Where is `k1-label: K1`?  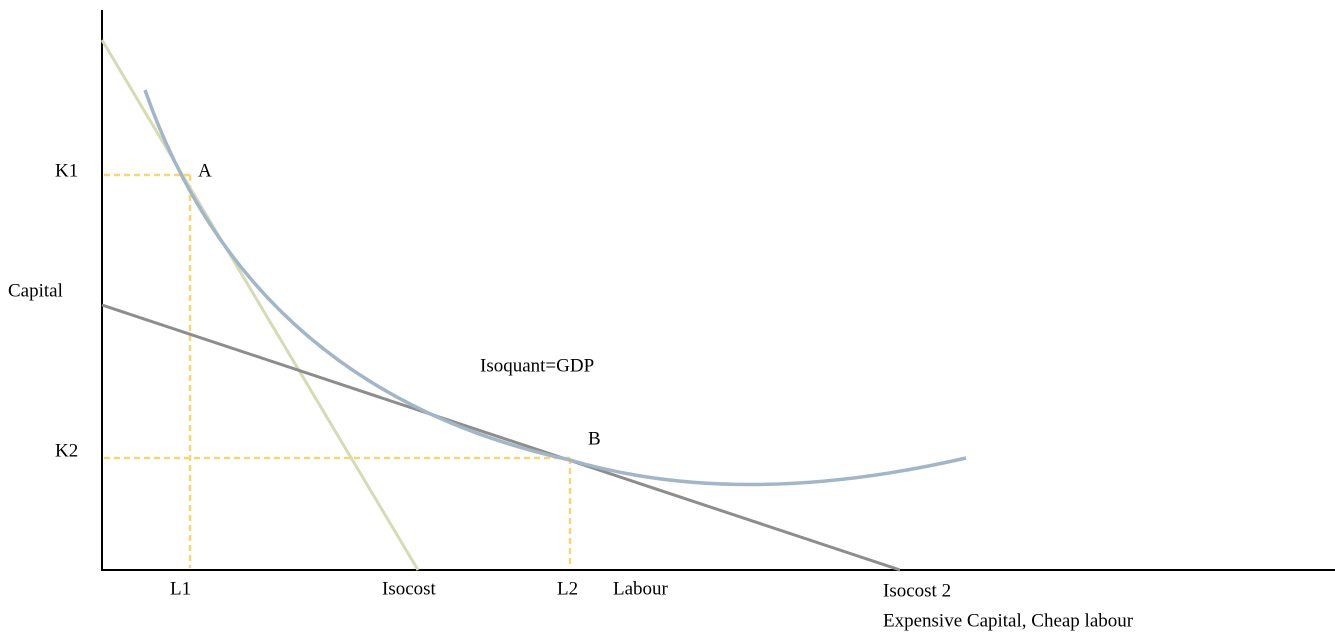 k1-label: K1 is located at coordinates (66, 170).